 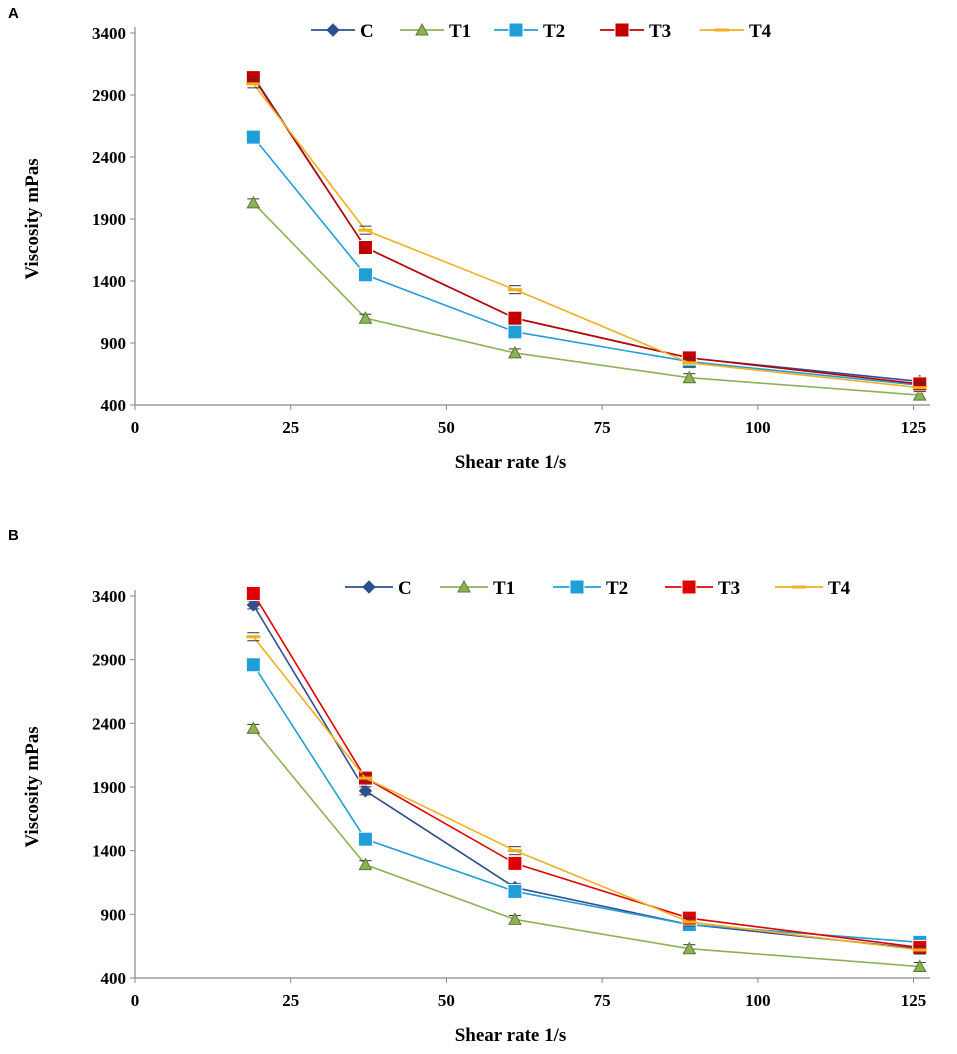 I want to click on series-line, so click(x=586, y=299).